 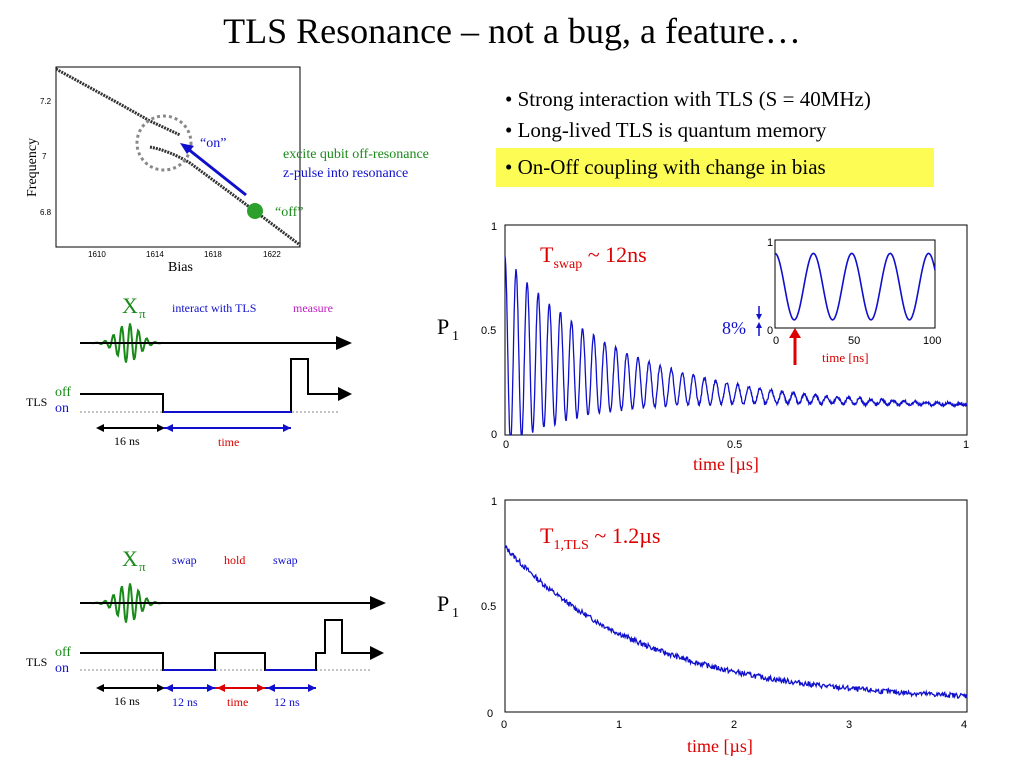 What do you see at coordinates (142, 313) in the screenshot?
I see `x-pi-sub-1: π` at bounding box center [142, 313].